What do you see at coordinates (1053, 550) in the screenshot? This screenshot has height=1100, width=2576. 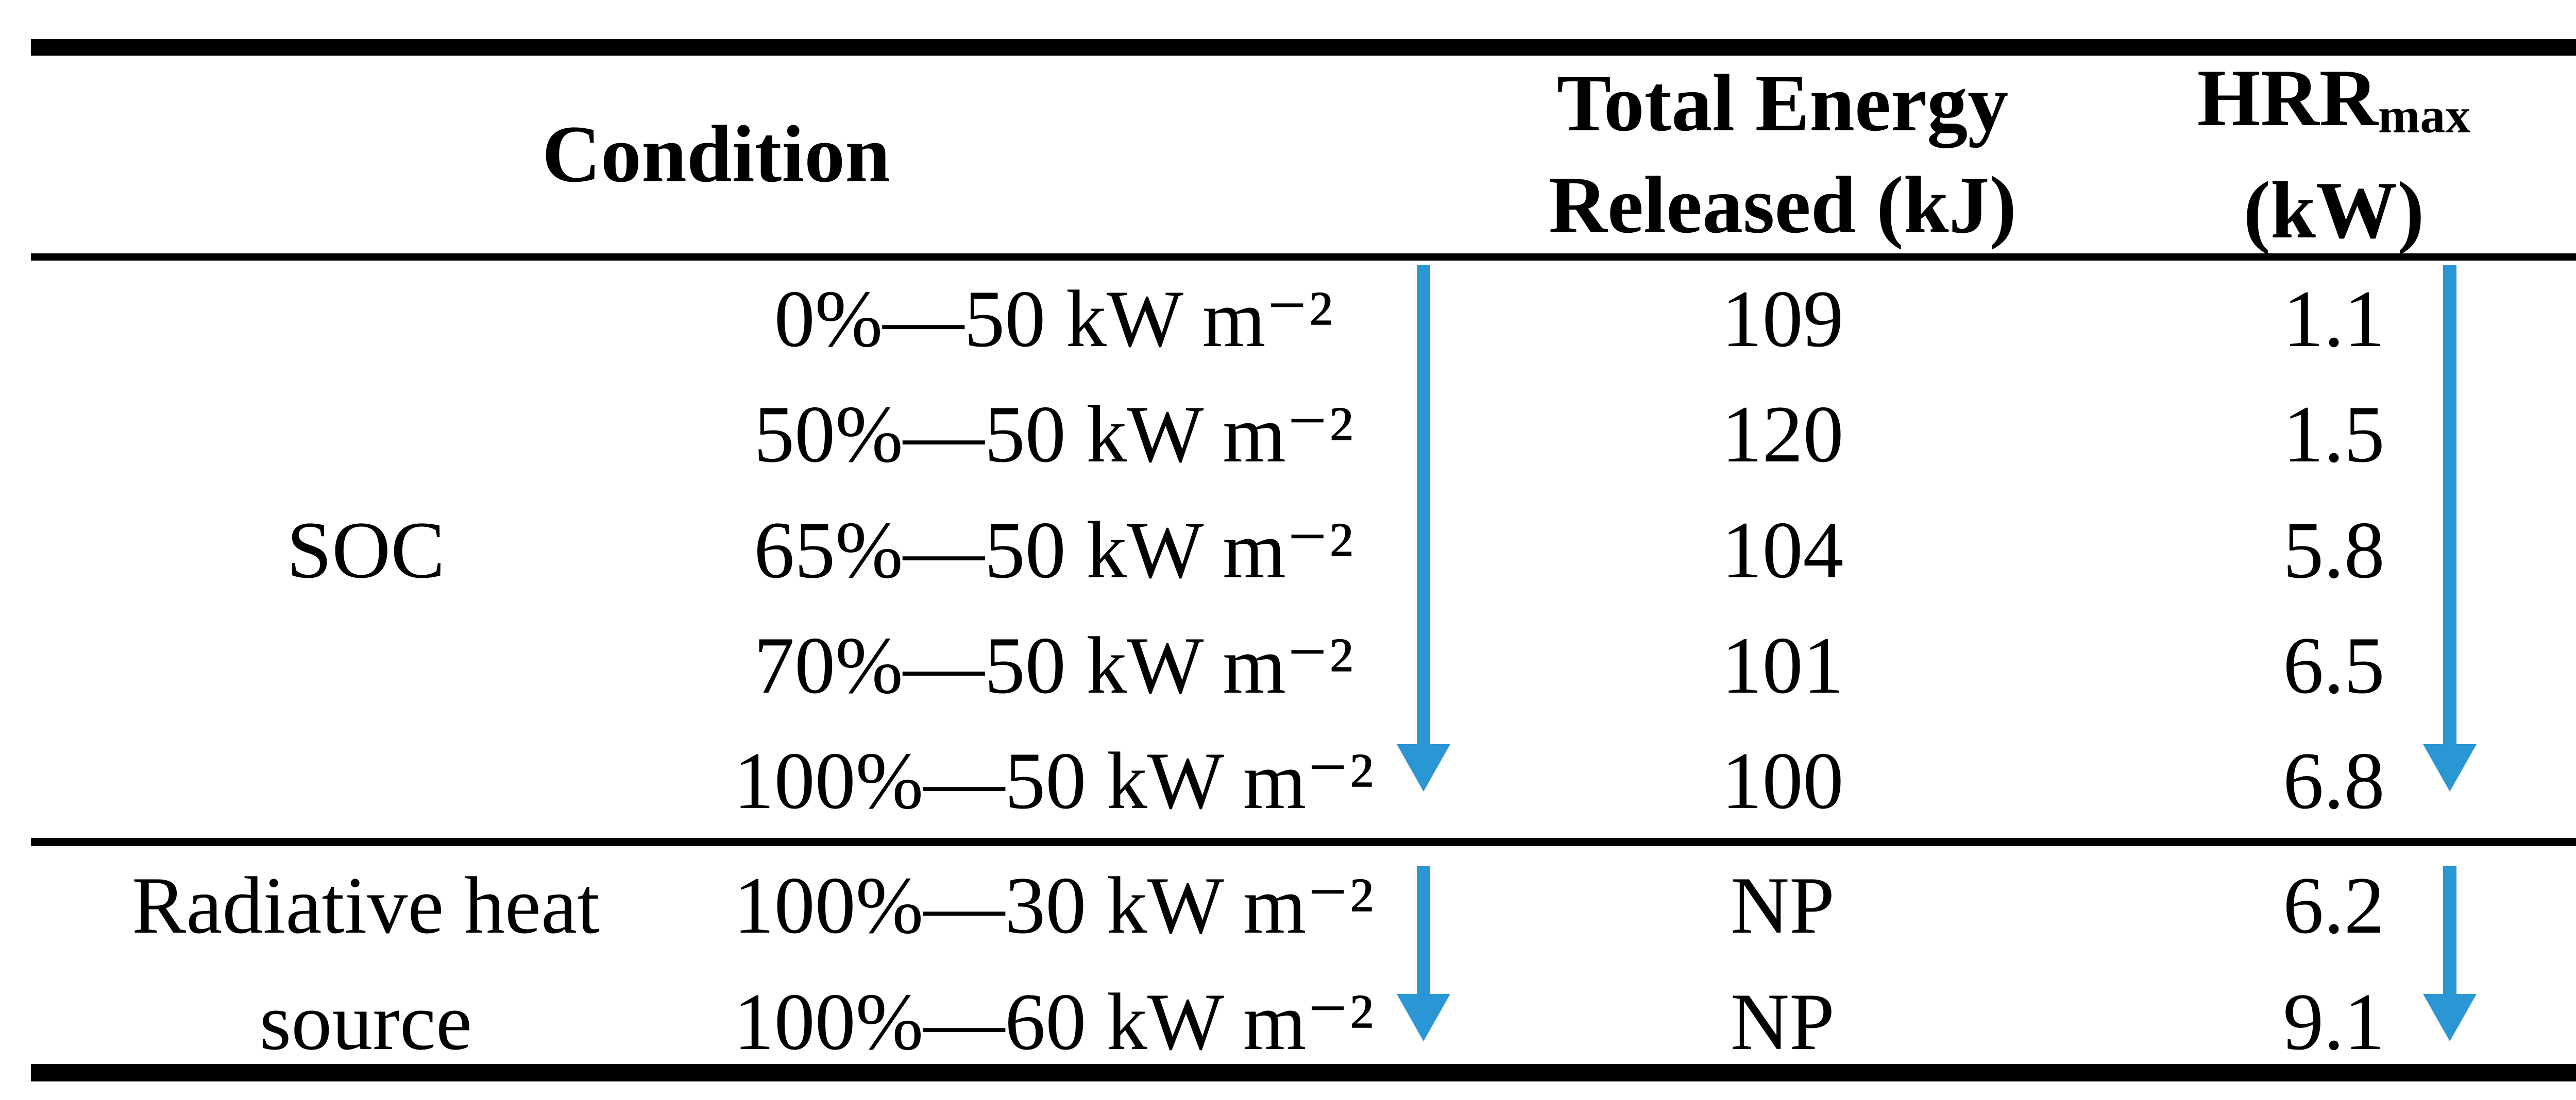 I see `row3-condition-cell: 65%—50 kW m⁻²` at bounding box center [1053, 550].